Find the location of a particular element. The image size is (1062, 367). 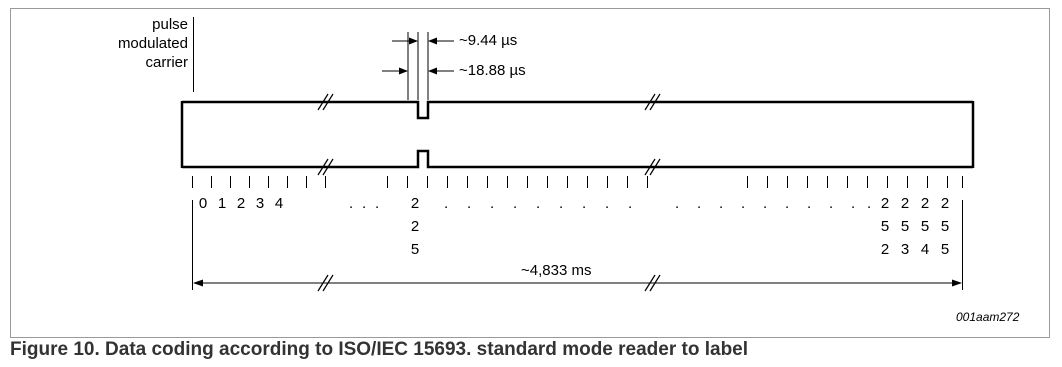

slot-255-digit-2: 5 is located at coordinates (945, 226).